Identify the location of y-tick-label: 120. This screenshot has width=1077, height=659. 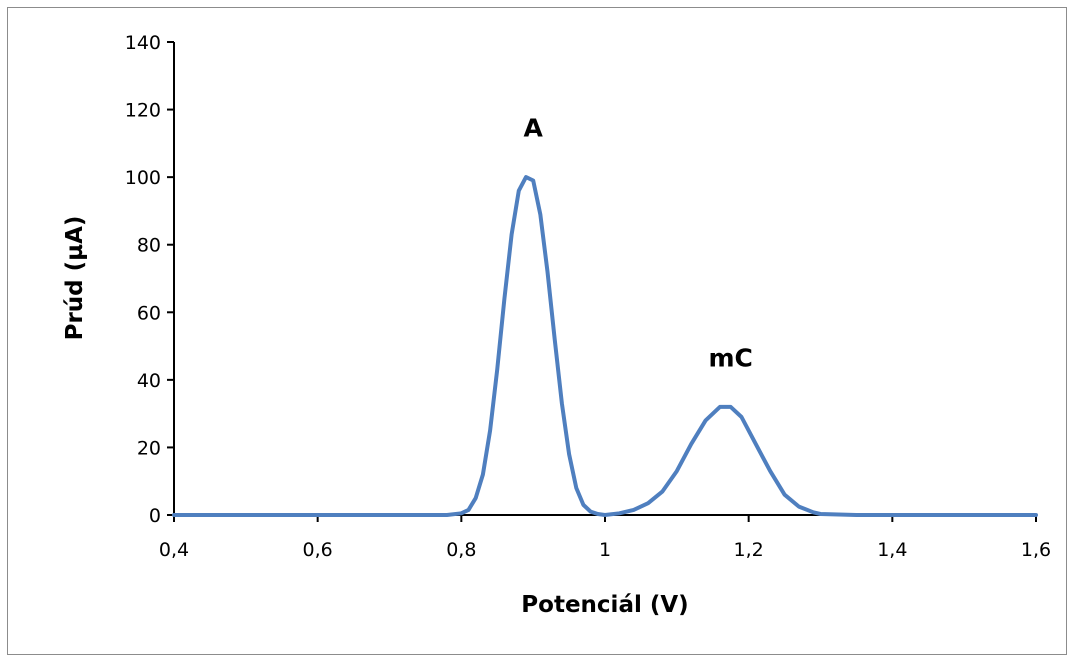
(143, 111).